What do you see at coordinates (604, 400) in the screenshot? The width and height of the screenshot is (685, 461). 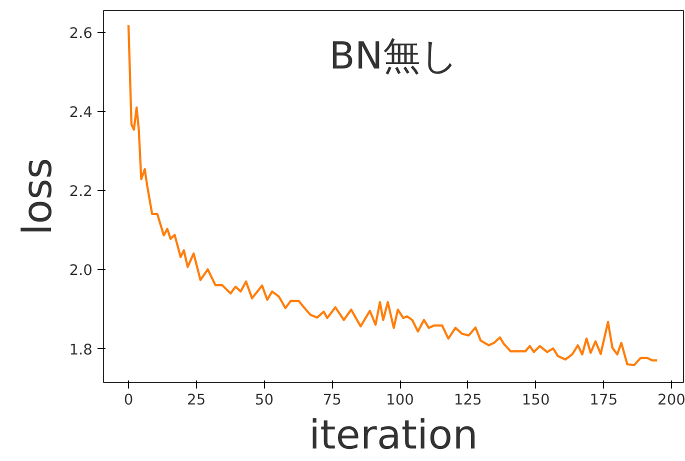 I see `x-tick-label: 175` at bounding box center [604, 400].